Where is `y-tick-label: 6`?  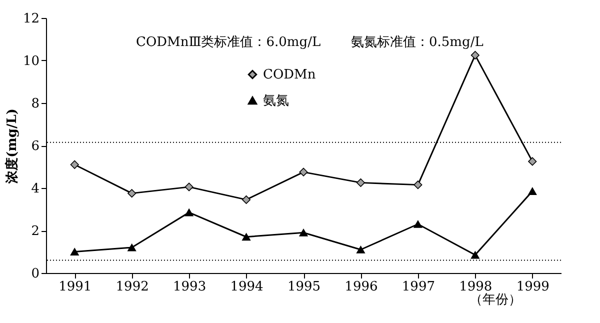
y-tick-label: 6 is located at coordinates (35, 146).